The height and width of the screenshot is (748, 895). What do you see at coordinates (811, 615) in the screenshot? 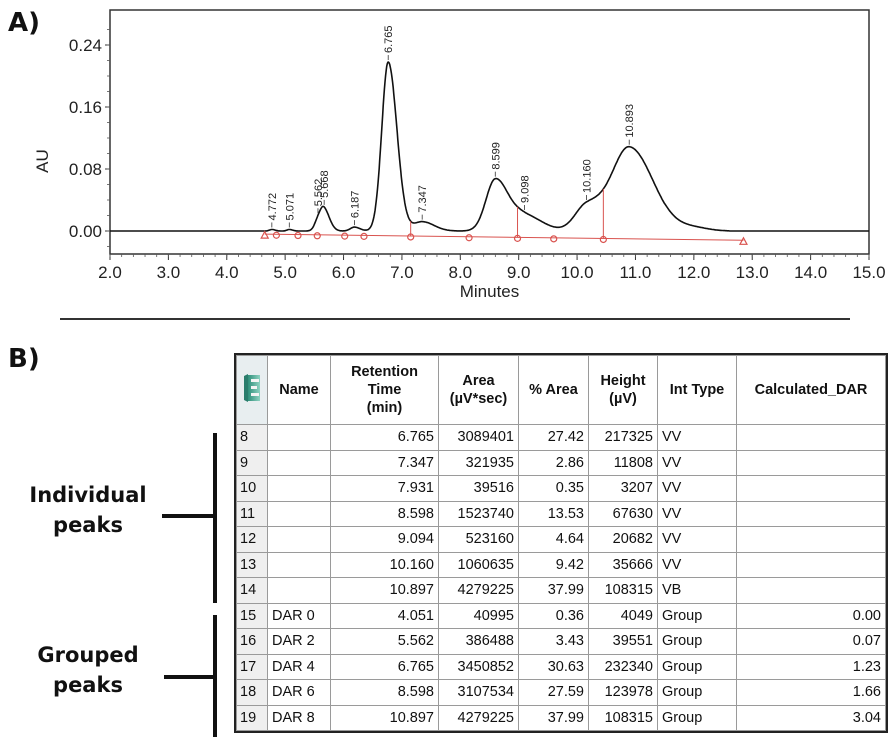
I see `cell-calculated-dar: 0.00` at bounding box center [811, 615].